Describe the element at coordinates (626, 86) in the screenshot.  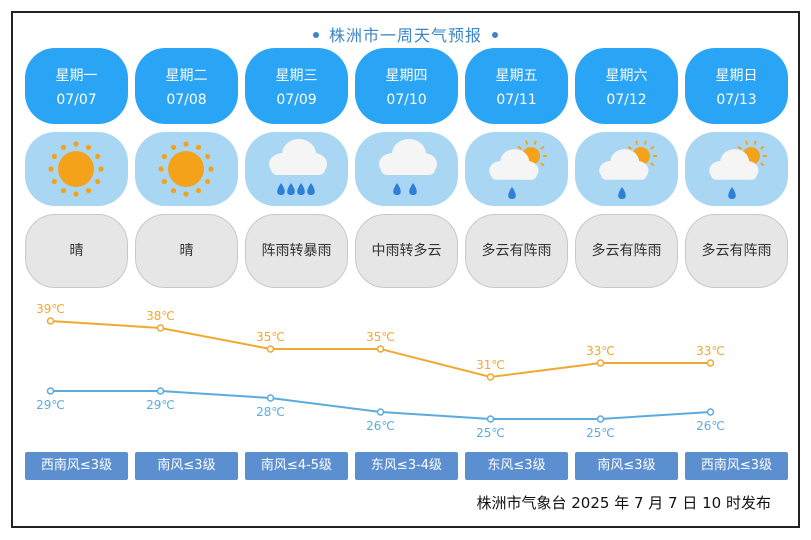
I see `day-header-card: 星期六 07/12` at that location.